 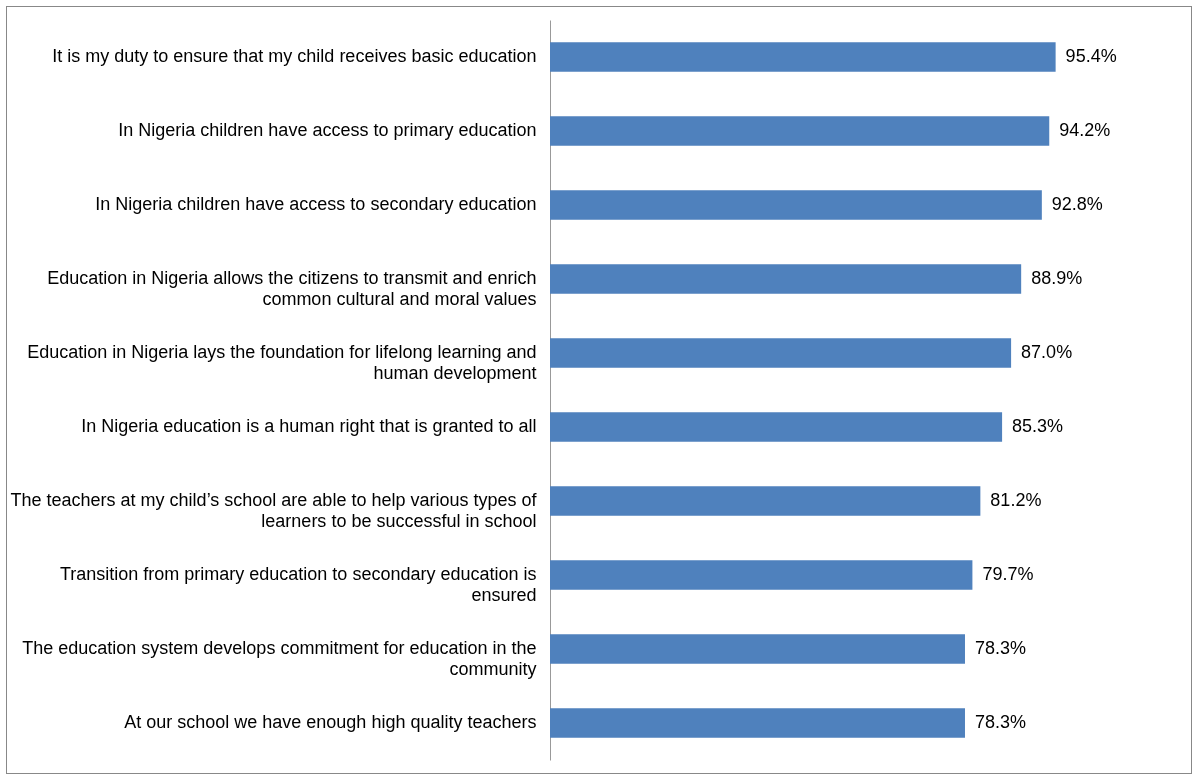 What do you see at coordinates (327, 130) in the screenshot?
I see `y-tick-label: In Nigeria children have access to primary education` at bounding box center [327, 130].